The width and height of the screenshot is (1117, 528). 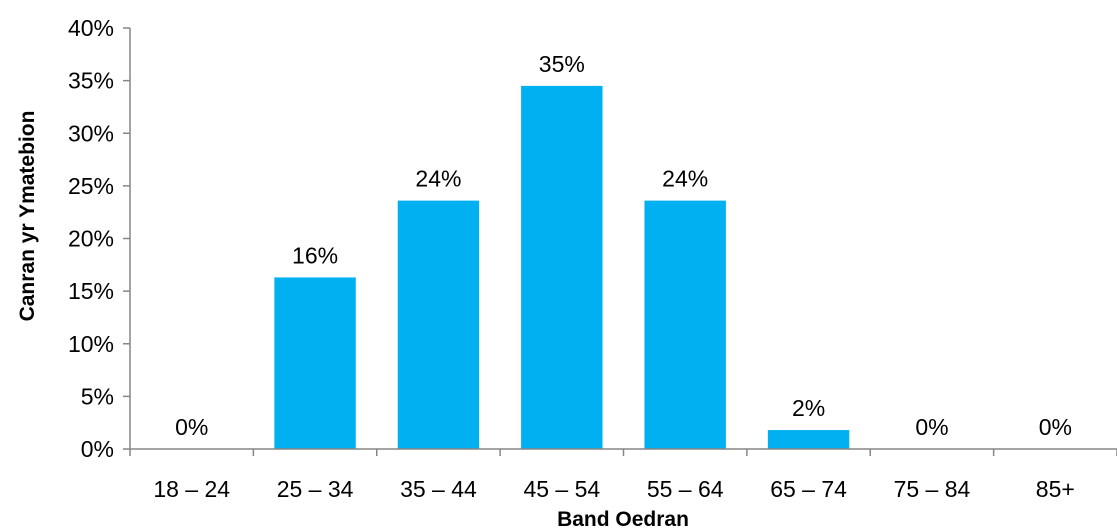 I want to click on y-tick-label: 0%, so click(x=97, y=449).